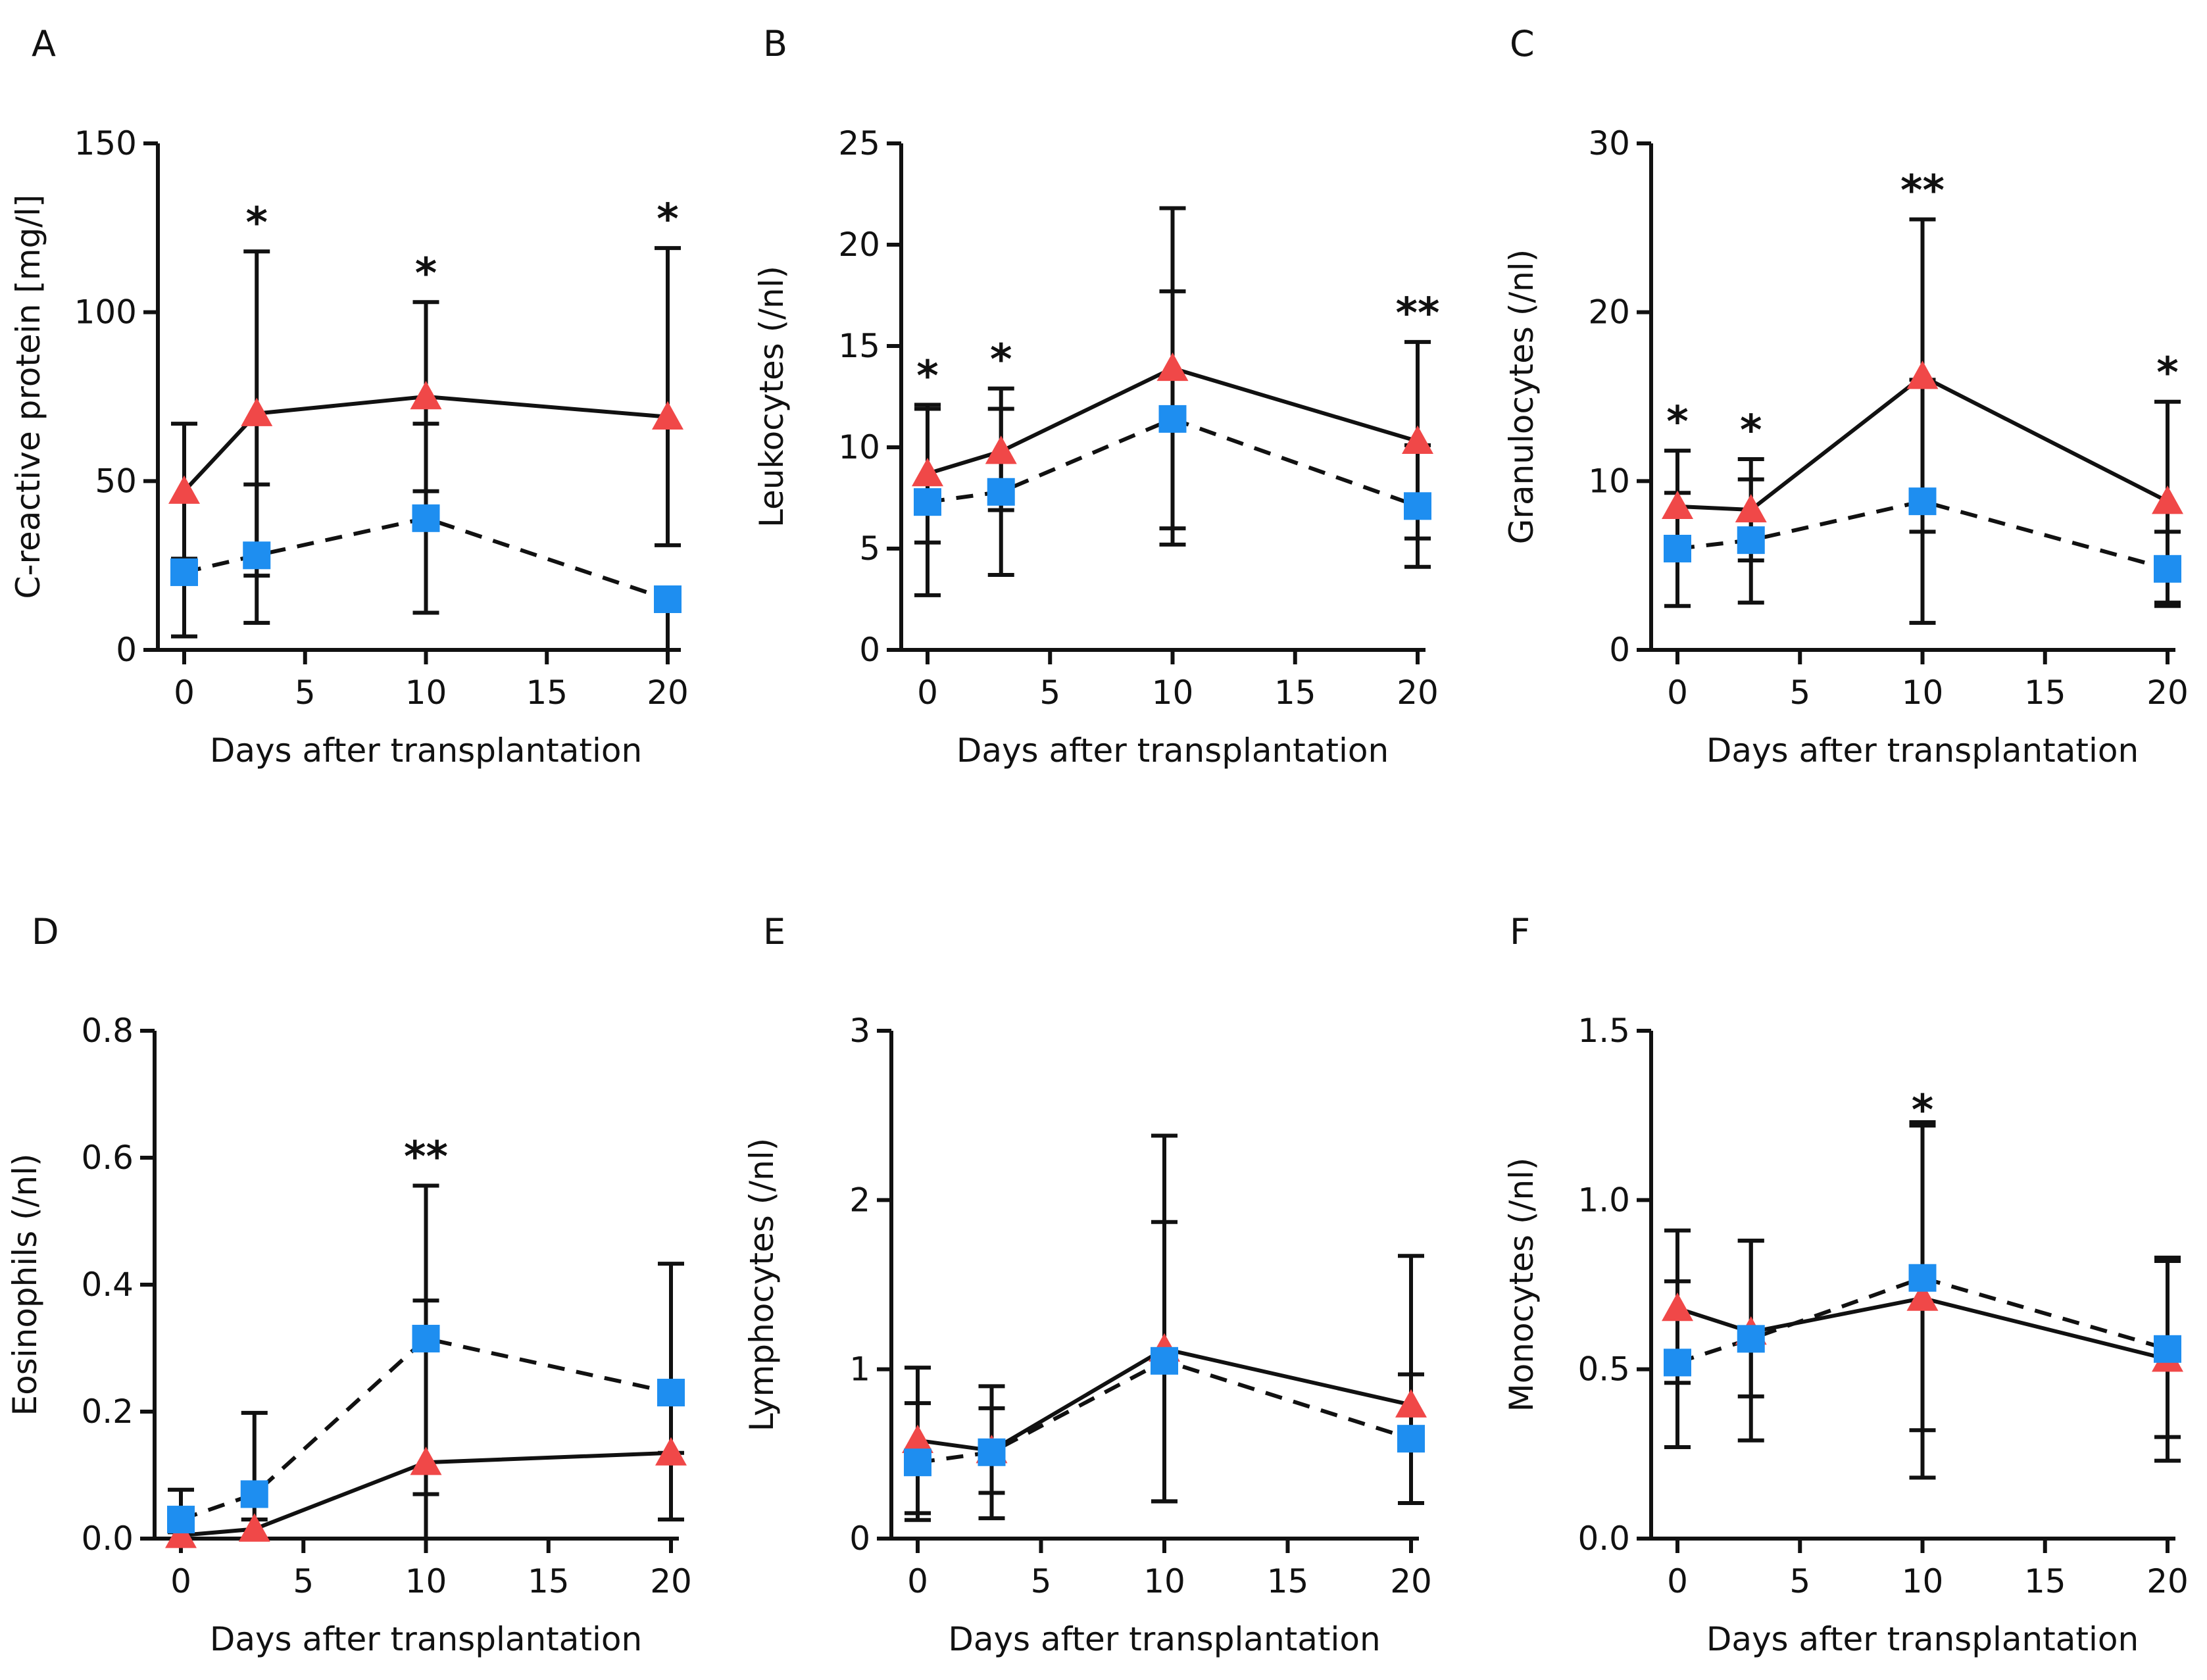 The height and width of the screenshot is (1680, 2207). What do you see at coordinates (859, 447) in the screenshot?
I see `y-tick-label: 10` at bounding box center [859, 447].